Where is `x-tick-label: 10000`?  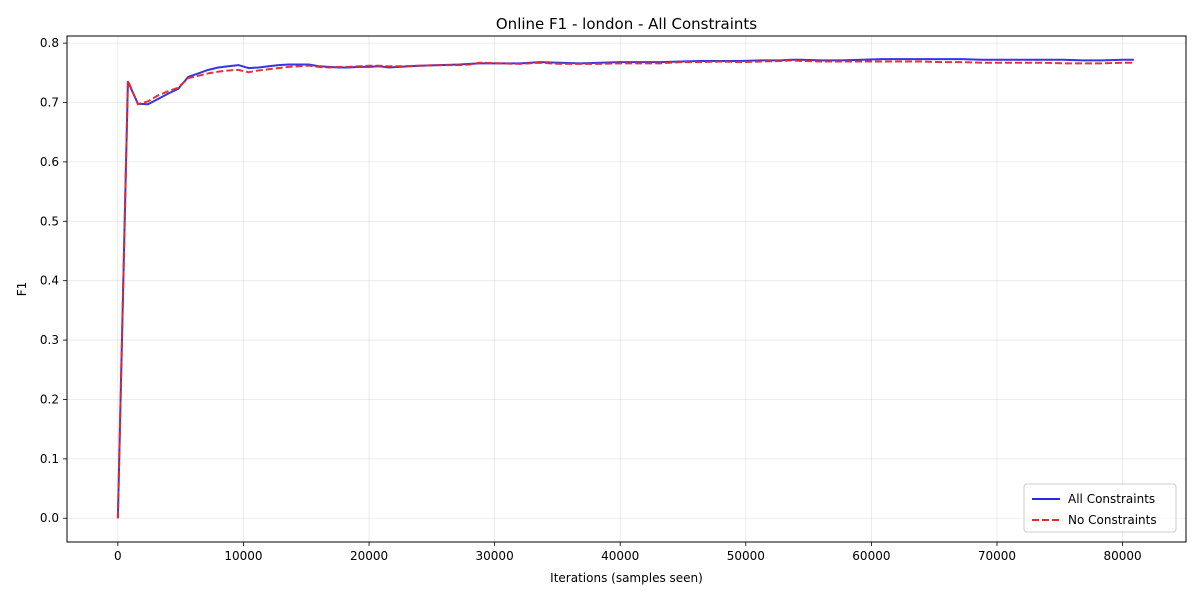 x-tick-label: 10000 is located at coordinates (243, 556).